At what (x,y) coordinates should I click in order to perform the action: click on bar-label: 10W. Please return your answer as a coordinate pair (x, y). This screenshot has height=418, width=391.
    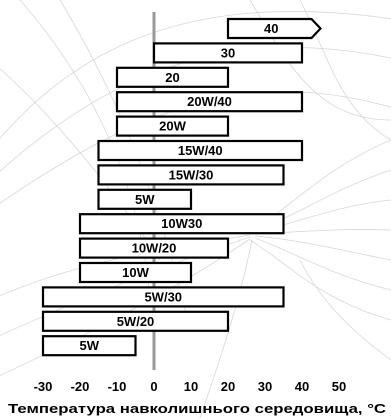
    Looking at the image, I should click on (135, 272).